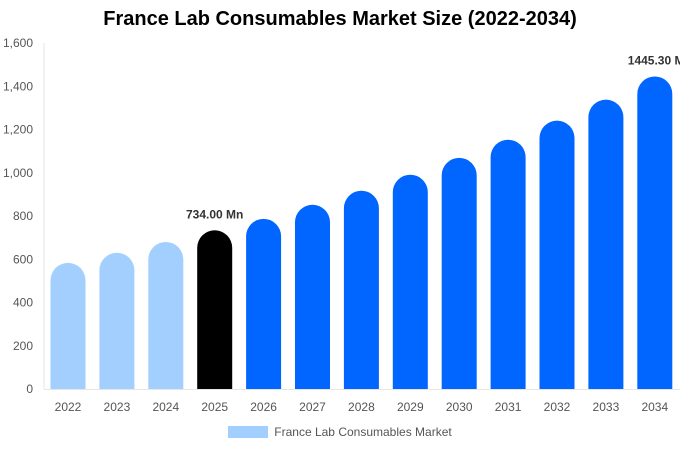 Image resolution: width=680 pixels, height=450 pixels. What do you see at coordinates (166, 315) in the screenshot?
I see `bar-2024` at bounding box center [166, 315].